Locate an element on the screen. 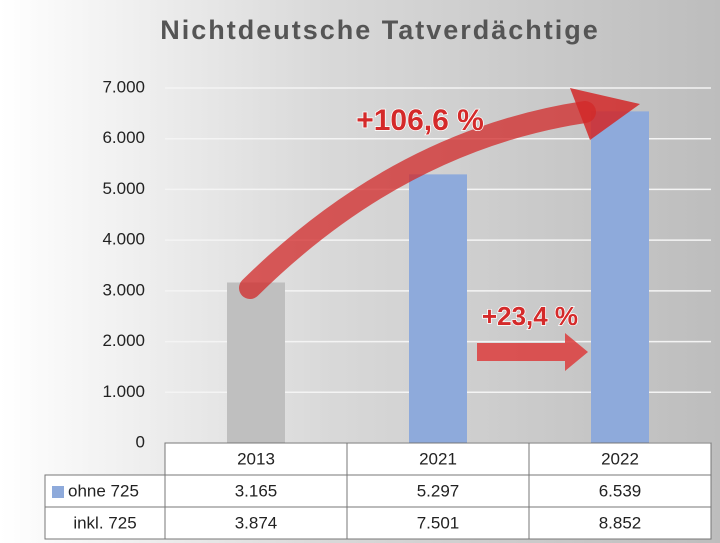 The width and height of the screenshot is (720, 543). y-tick-label: 1.000 is located at coordinates (123, 391).